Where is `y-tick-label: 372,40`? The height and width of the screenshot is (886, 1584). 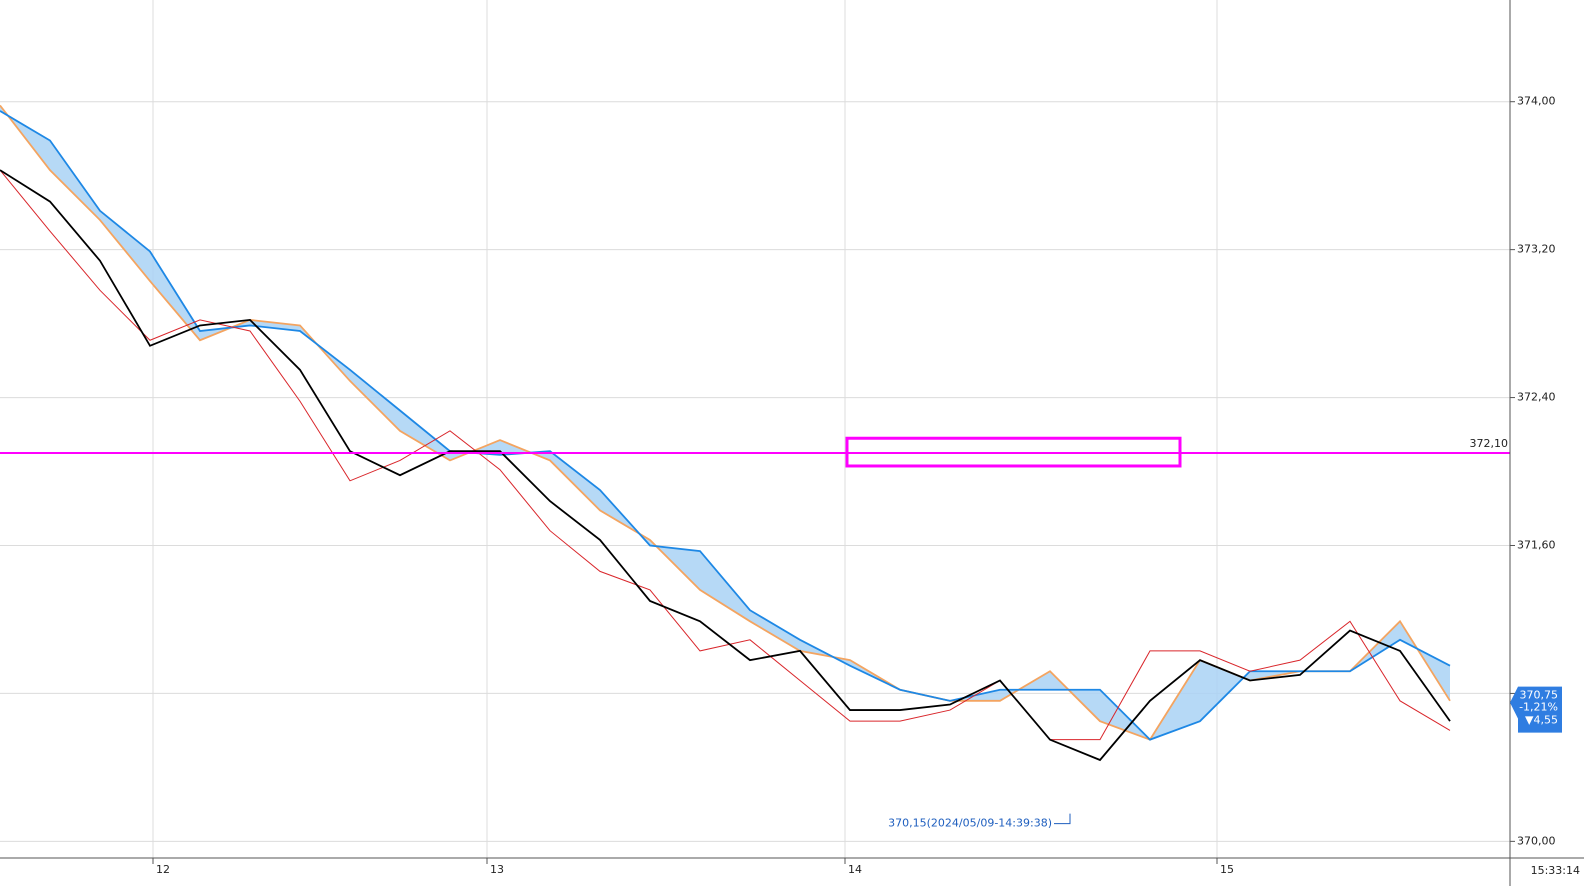
y-tick-label: 372,40 is located at coordinates (1536, 397).